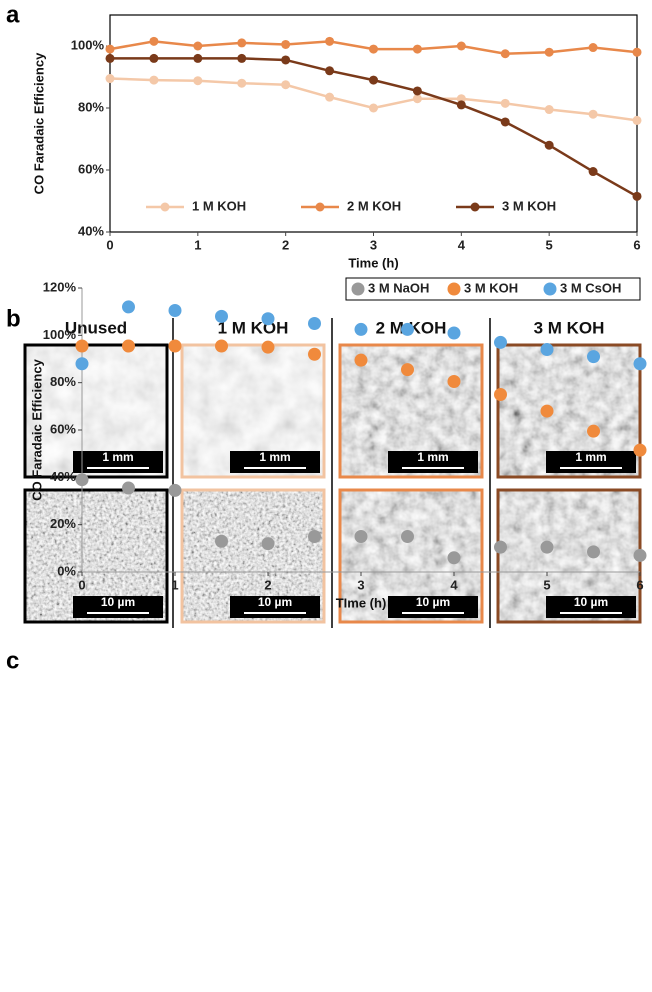  I want to click on y-tick-label: 120%, so click(60, 286).